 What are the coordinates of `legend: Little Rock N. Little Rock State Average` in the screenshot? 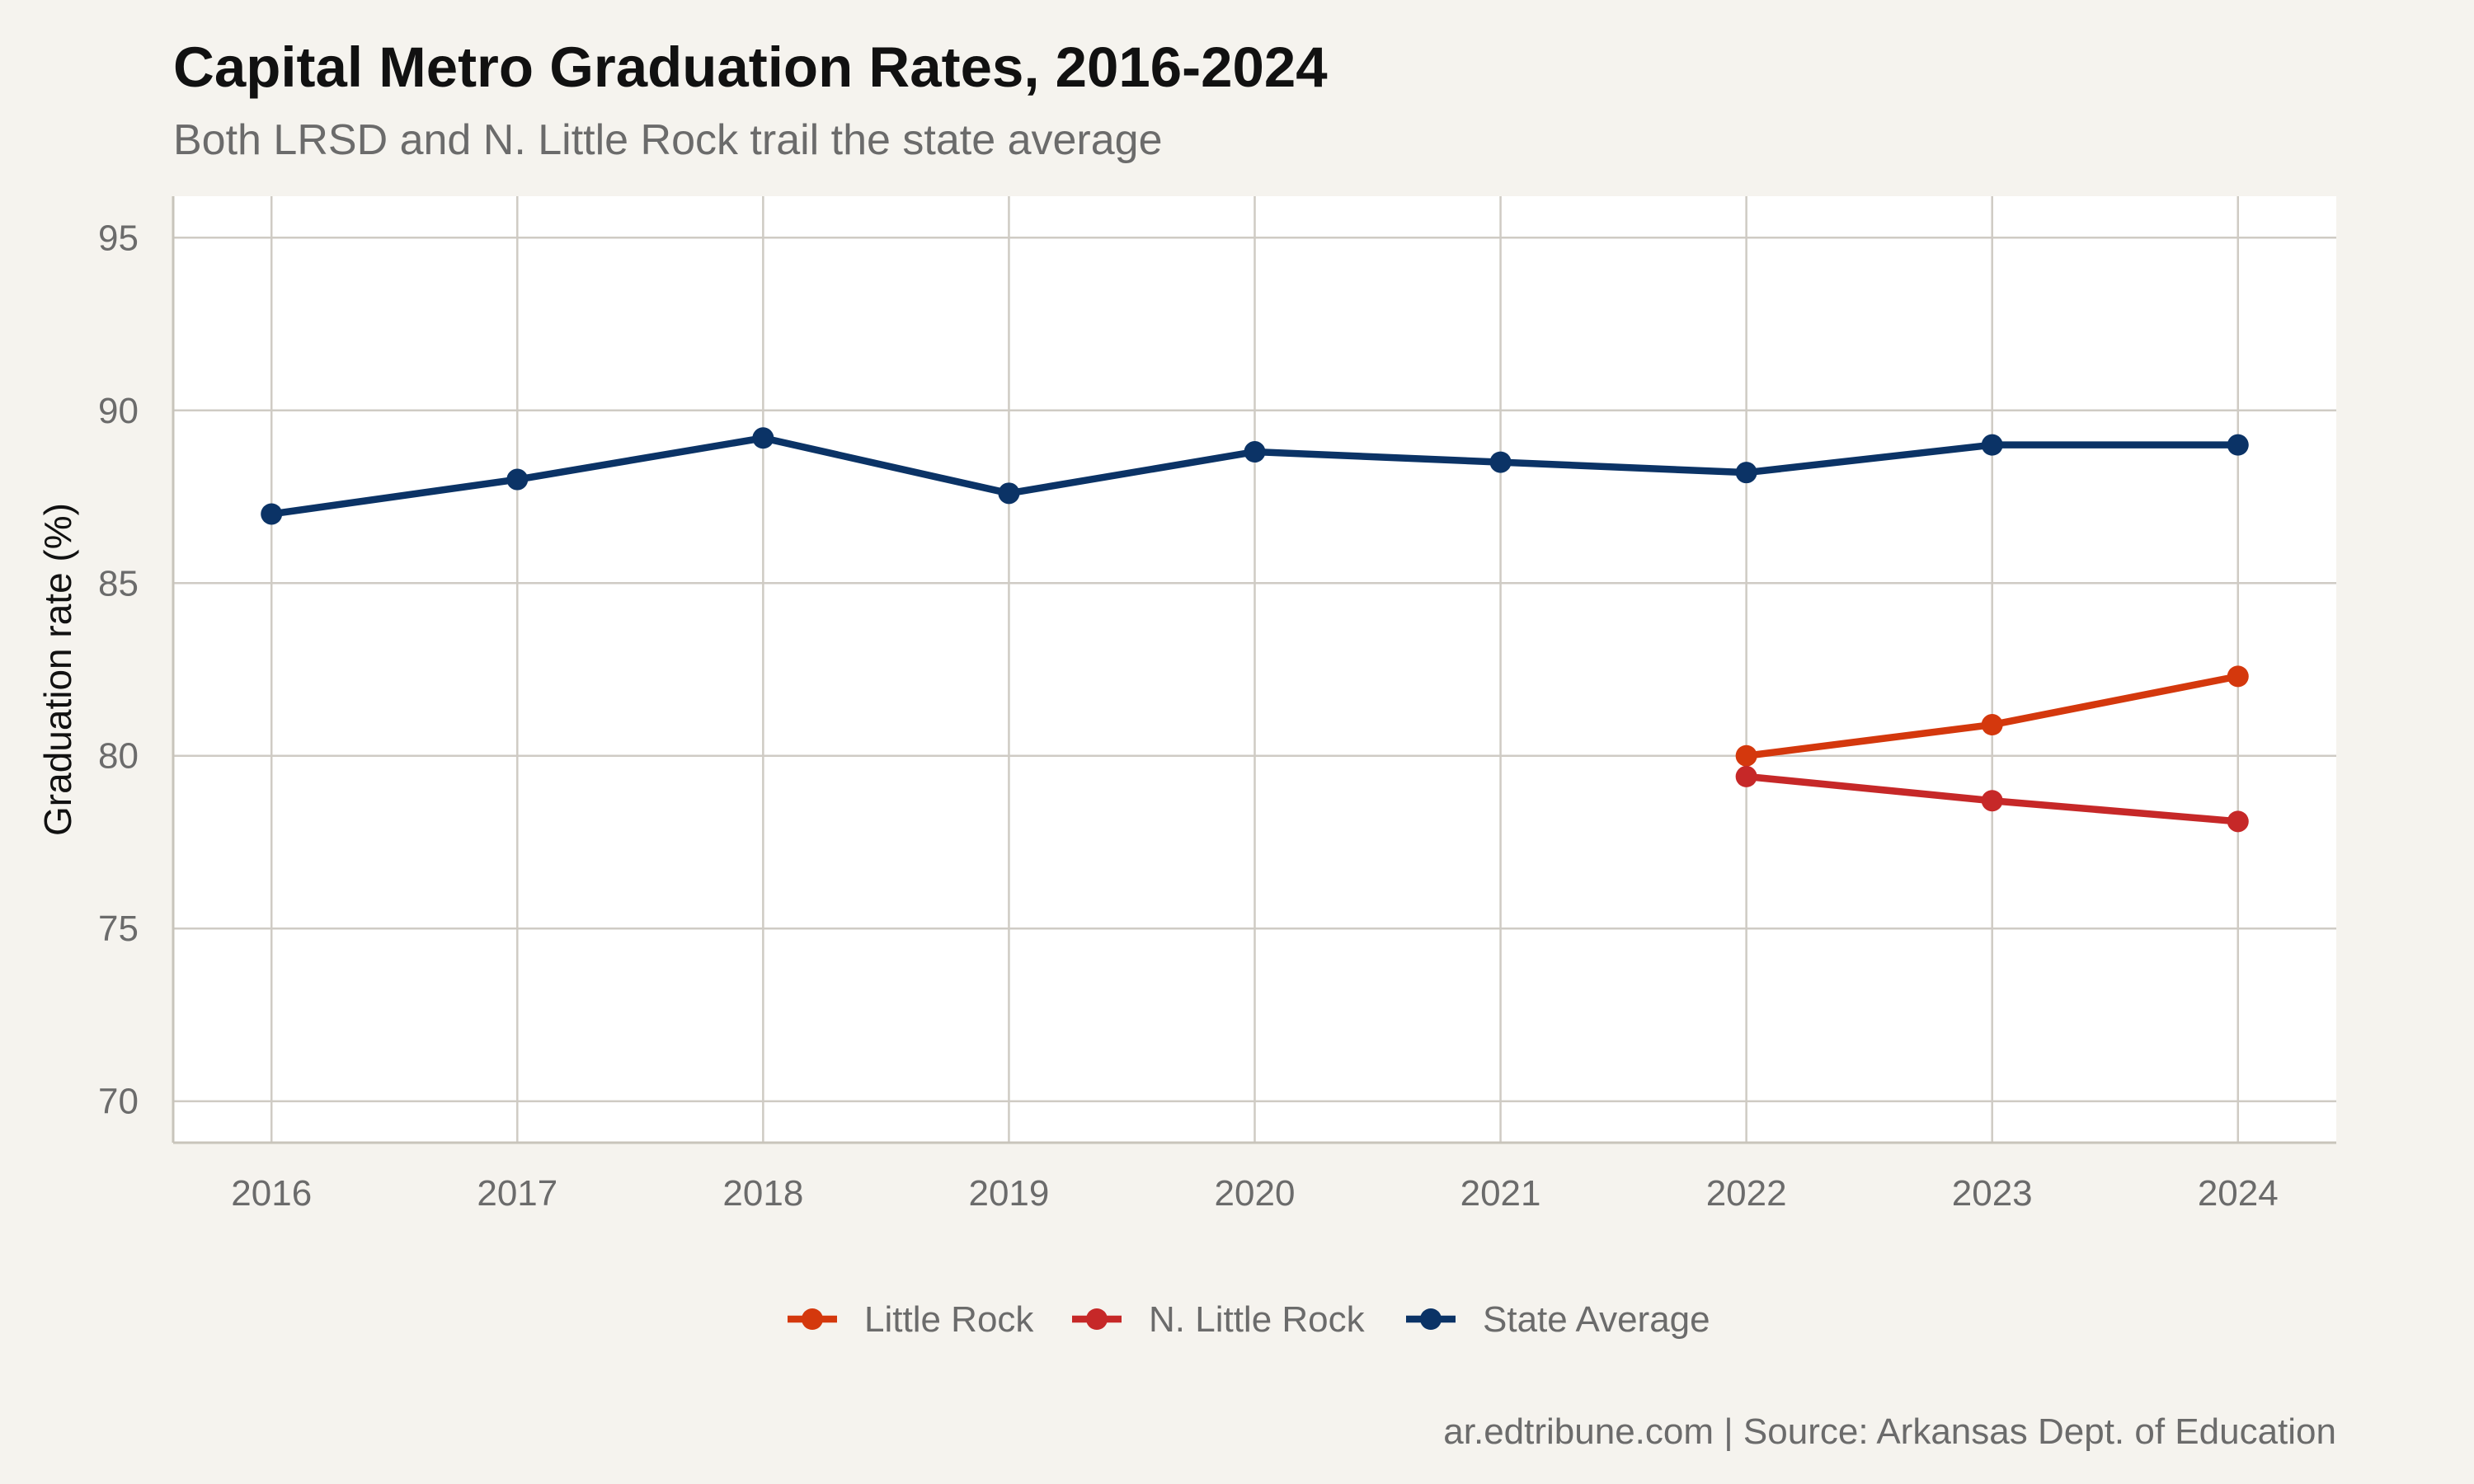 It's located at (1249, 1319).